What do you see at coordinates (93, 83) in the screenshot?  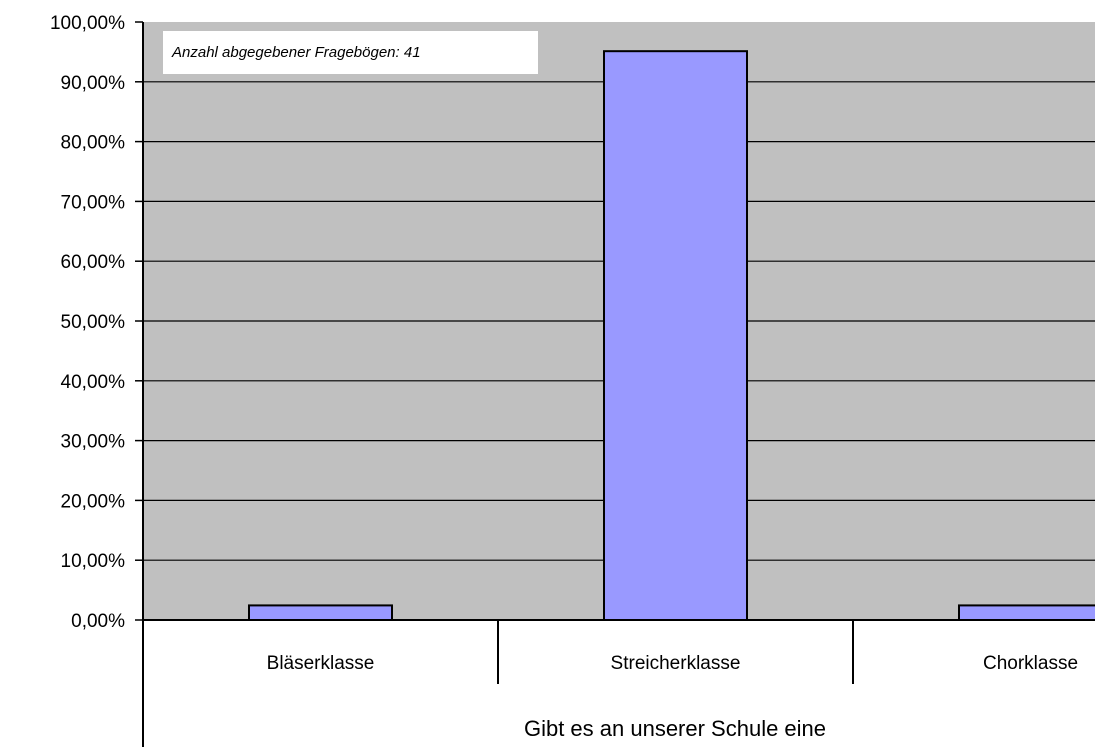 I see `y-tick-label: 90,00%` at bounding box center [93, 83].